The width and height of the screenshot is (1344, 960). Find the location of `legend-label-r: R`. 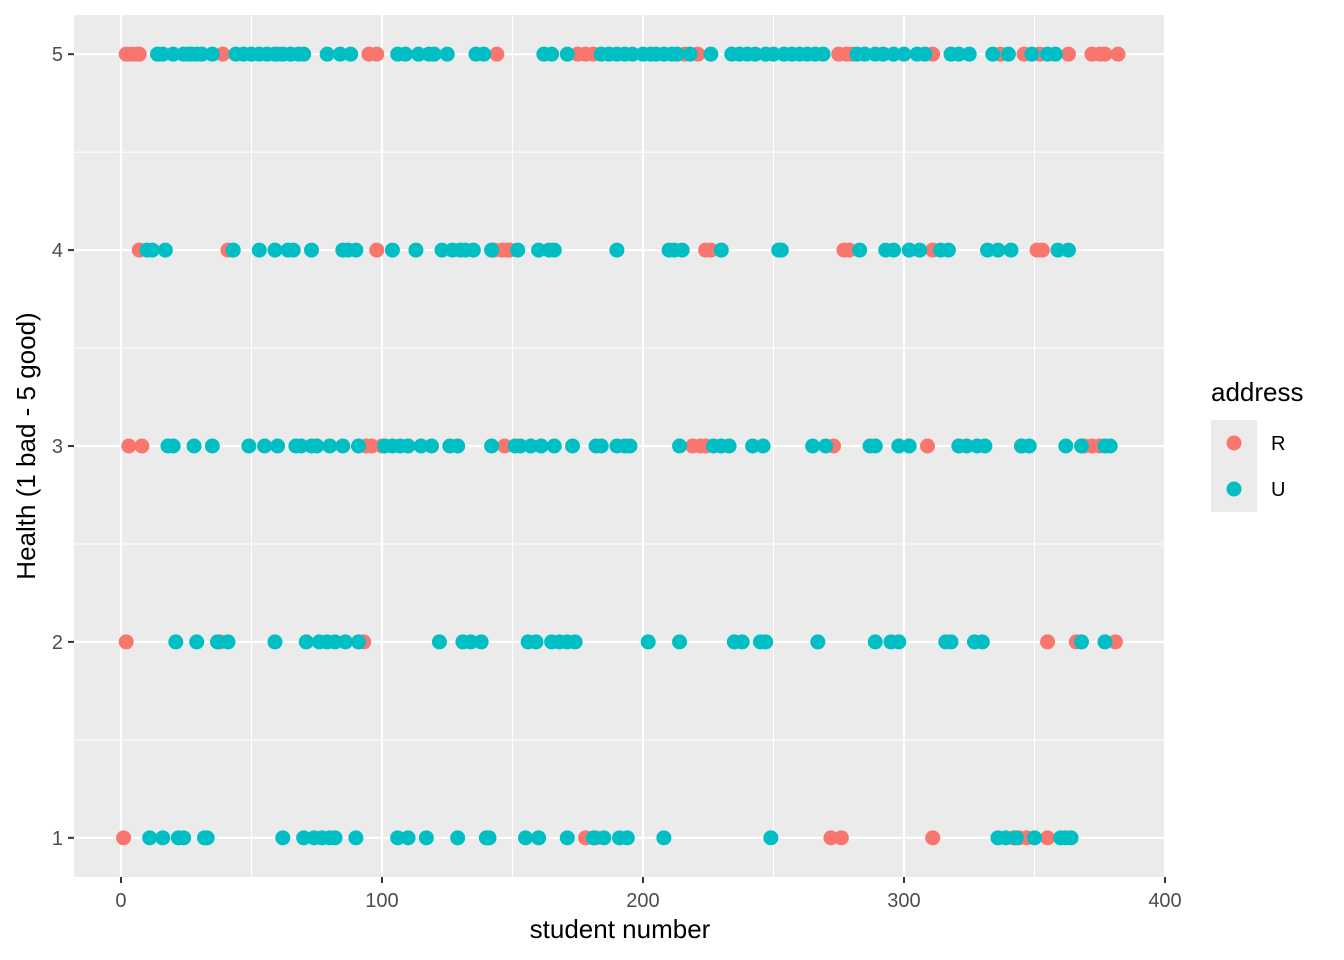

legend-label-r: R is located at coordinates (1278, 444).